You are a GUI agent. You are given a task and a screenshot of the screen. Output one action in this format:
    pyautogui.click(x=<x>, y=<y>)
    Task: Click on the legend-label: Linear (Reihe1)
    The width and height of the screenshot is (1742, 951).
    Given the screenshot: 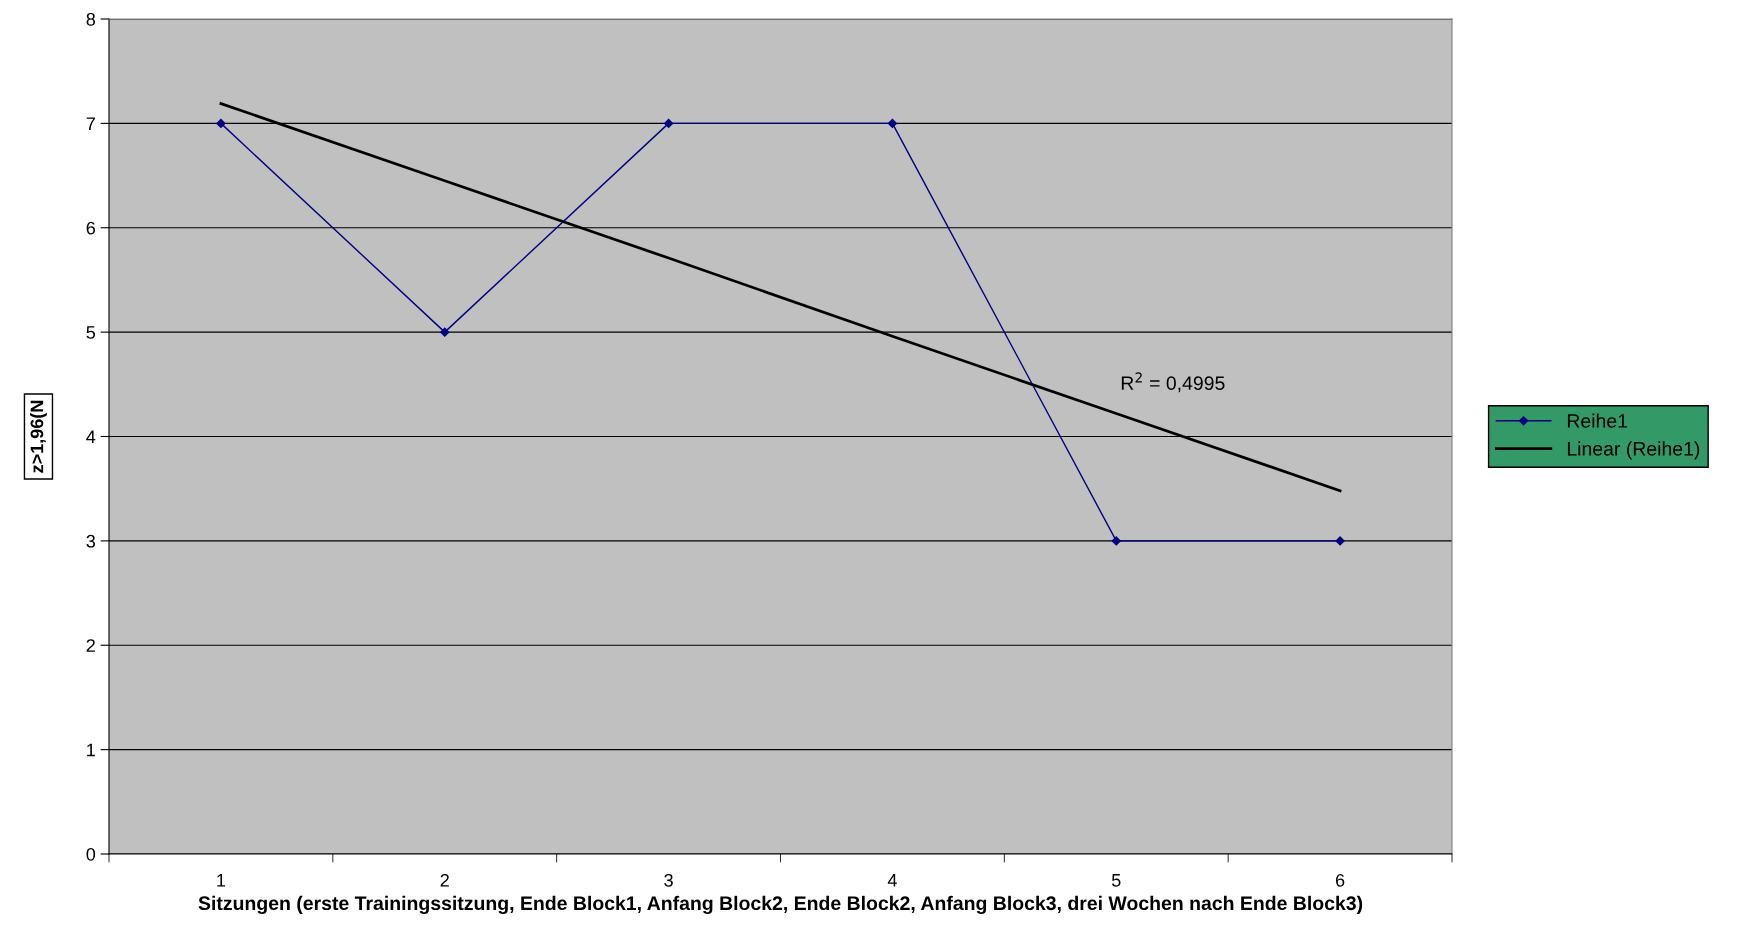 What is the action you would take?
    pyautogui.click(x=1633, y=450)
    